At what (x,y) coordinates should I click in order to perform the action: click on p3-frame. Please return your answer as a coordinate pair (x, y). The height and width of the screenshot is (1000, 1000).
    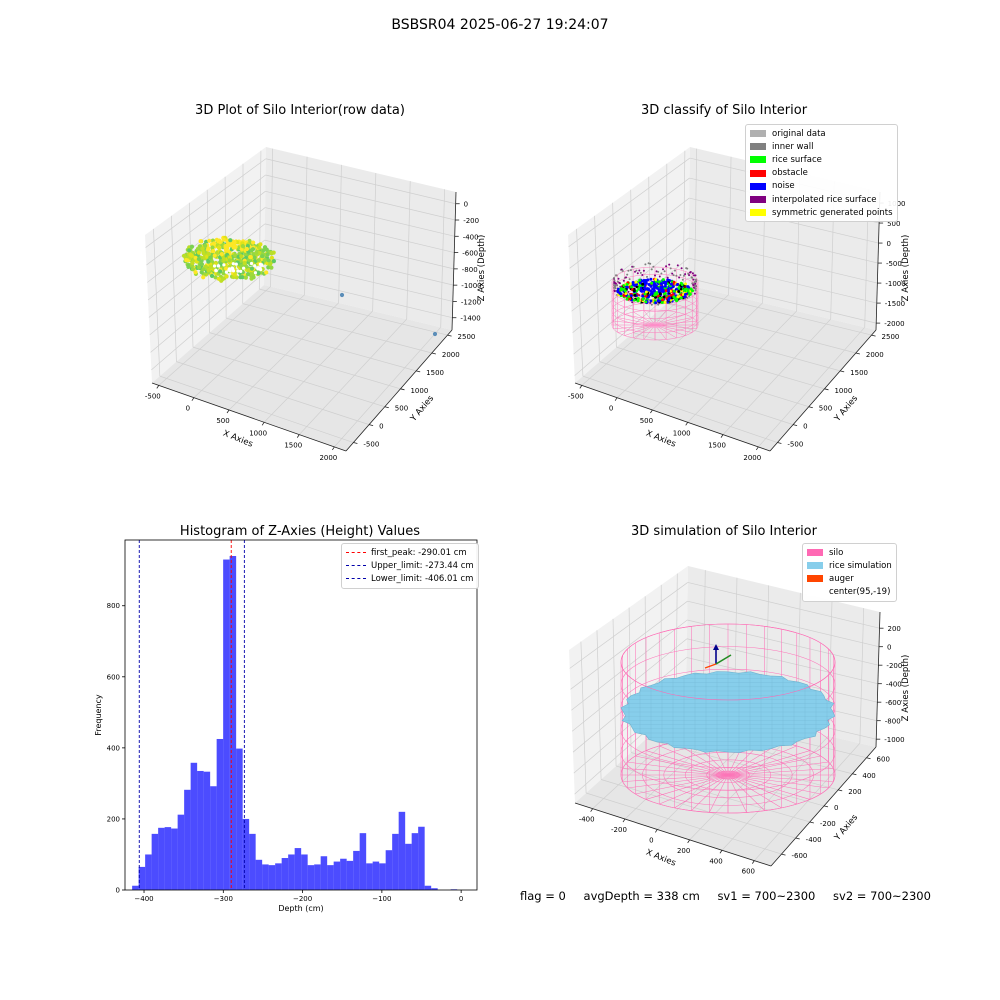
    Looking at the image, I should click on (301, 715).